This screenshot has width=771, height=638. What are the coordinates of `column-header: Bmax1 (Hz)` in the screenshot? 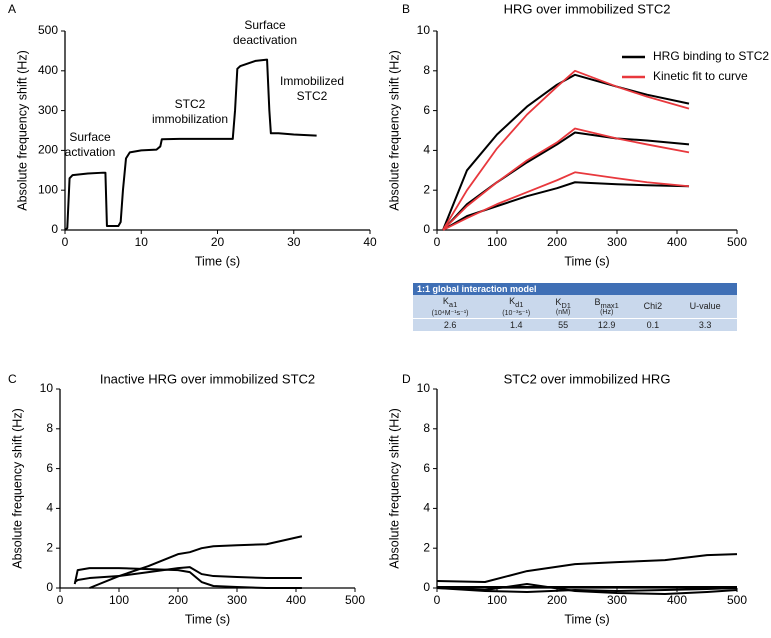 It's located at (606, 307).